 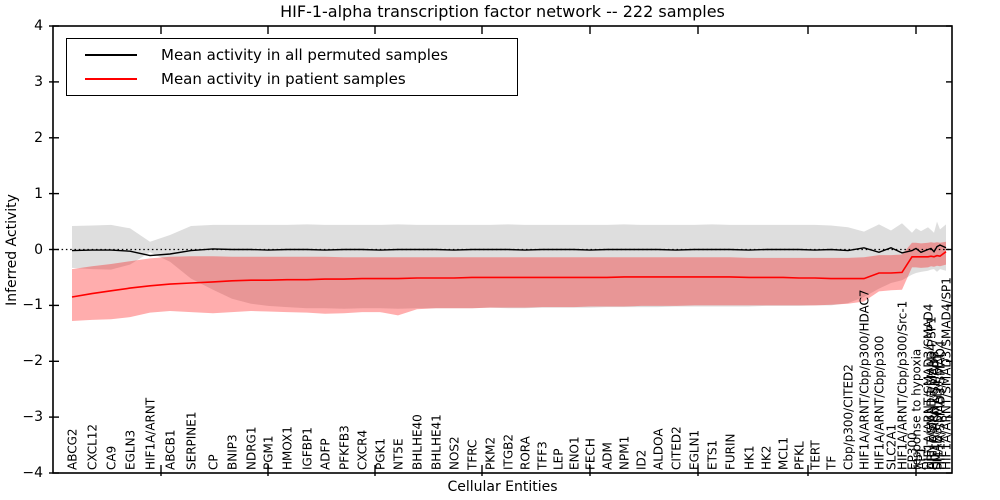 I want to click on entity-label: FURIN, so click(x=731, y=451).